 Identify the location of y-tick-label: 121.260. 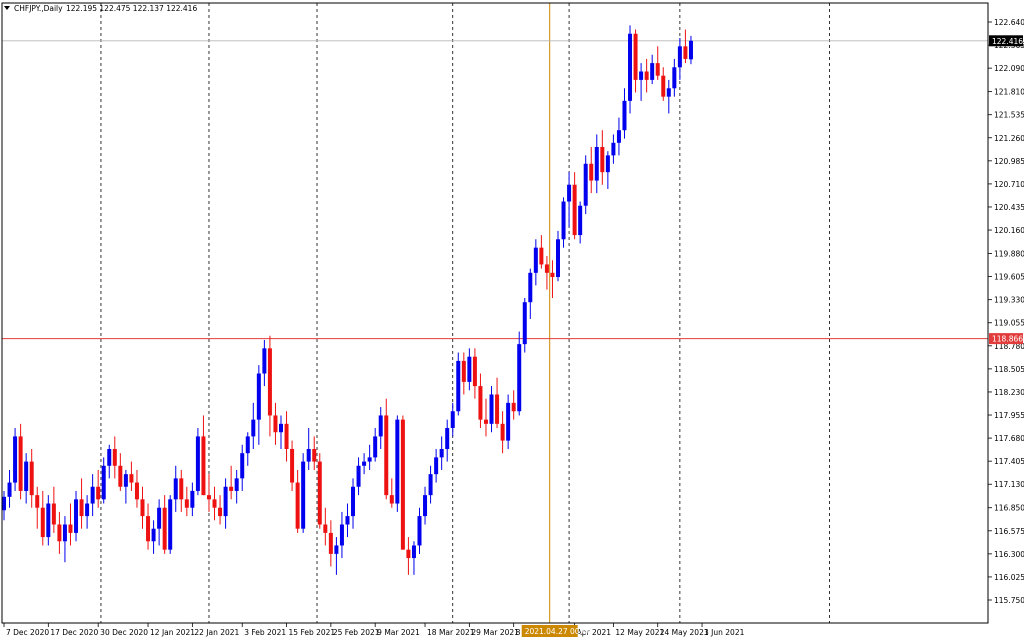
(1009, 138).